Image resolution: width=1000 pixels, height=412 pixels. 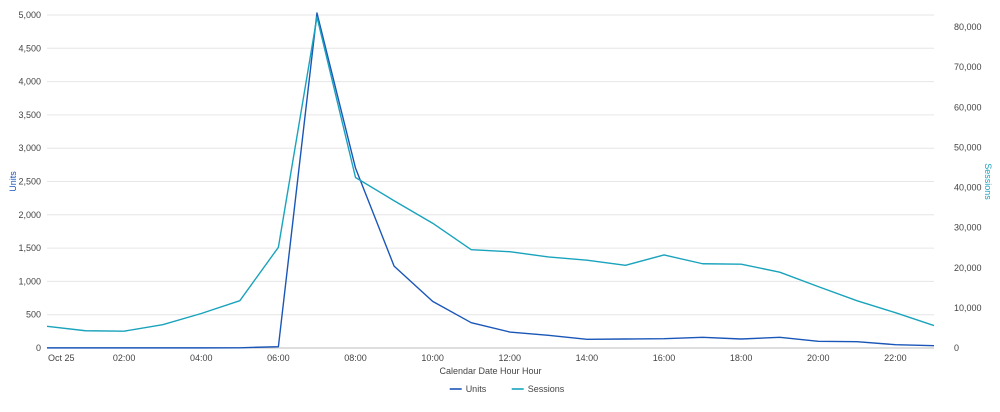 I want to click on y-left-tick-label: 2,000, so click(x=29, y=215).